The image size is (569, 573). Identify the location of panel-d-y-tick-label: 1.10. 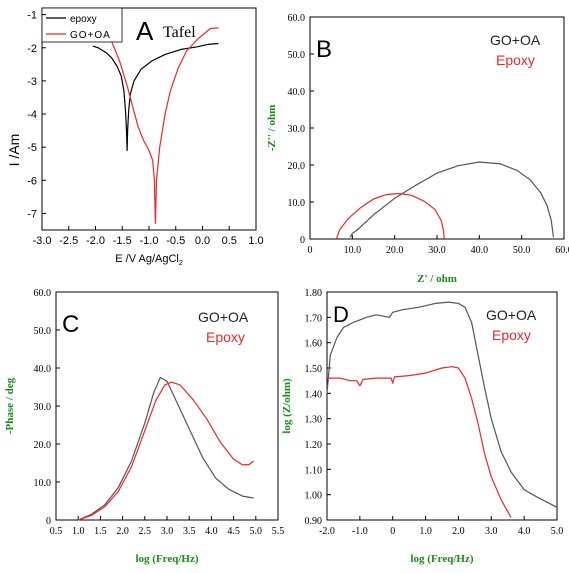
(314, 470).